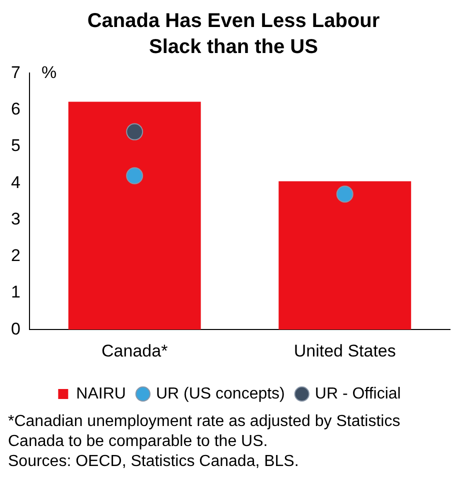  What do you see at coordinates (101, 393) in the screenshot?
I see `legend-label: NAIRU` at bounding box center [101, 393].